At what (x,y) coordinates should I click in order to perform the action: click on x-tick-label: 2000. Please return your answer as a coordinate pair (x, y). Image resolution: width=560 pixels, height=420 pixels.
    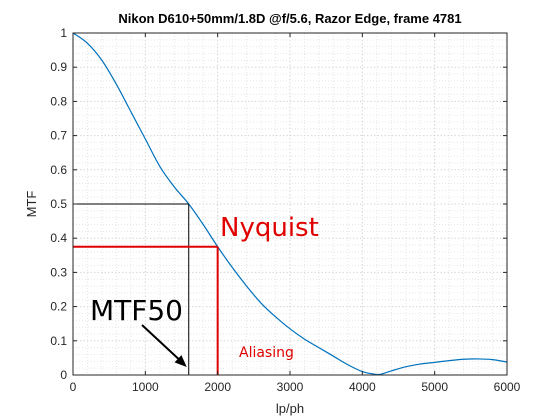
    Looking at the image, I should click on (217, 387).